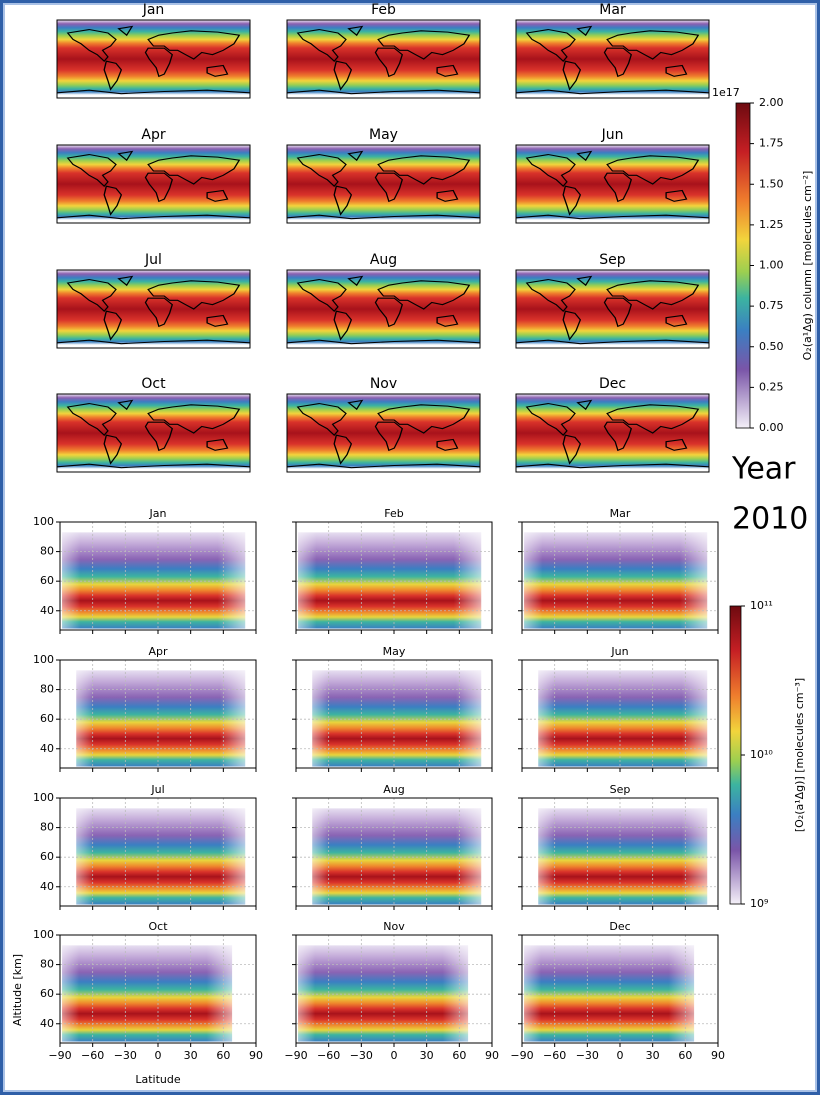  Describe the element at coordinates (158, 1079) in the screenshot. I see `x-axis-label: Latitude` at that location.